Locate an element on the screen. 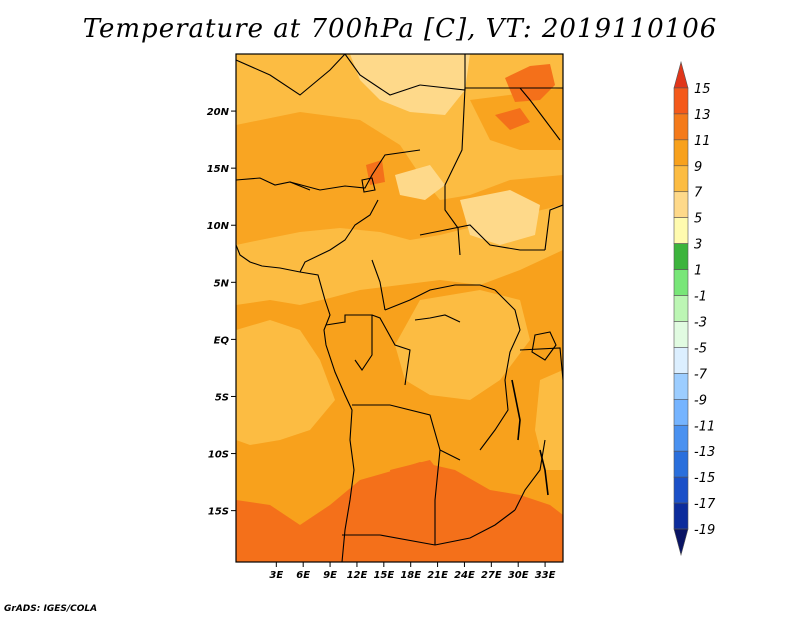 The height and width of the screenshot is (618, 800). colorbar-label: -3 is located at coordinates (700, 322).